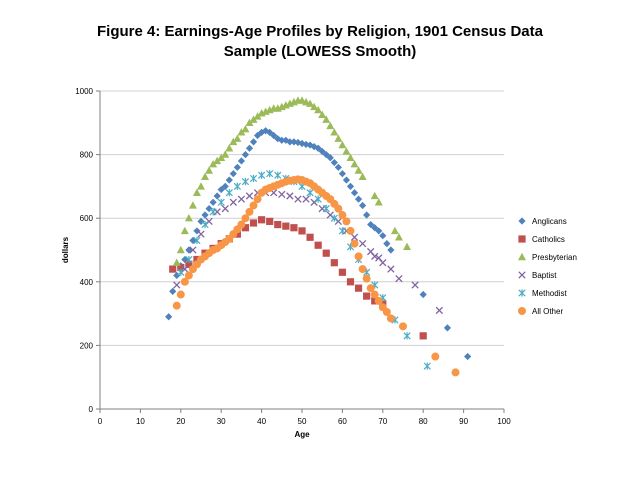  I want to click on x-tick-label: 0, so click(100, 421).